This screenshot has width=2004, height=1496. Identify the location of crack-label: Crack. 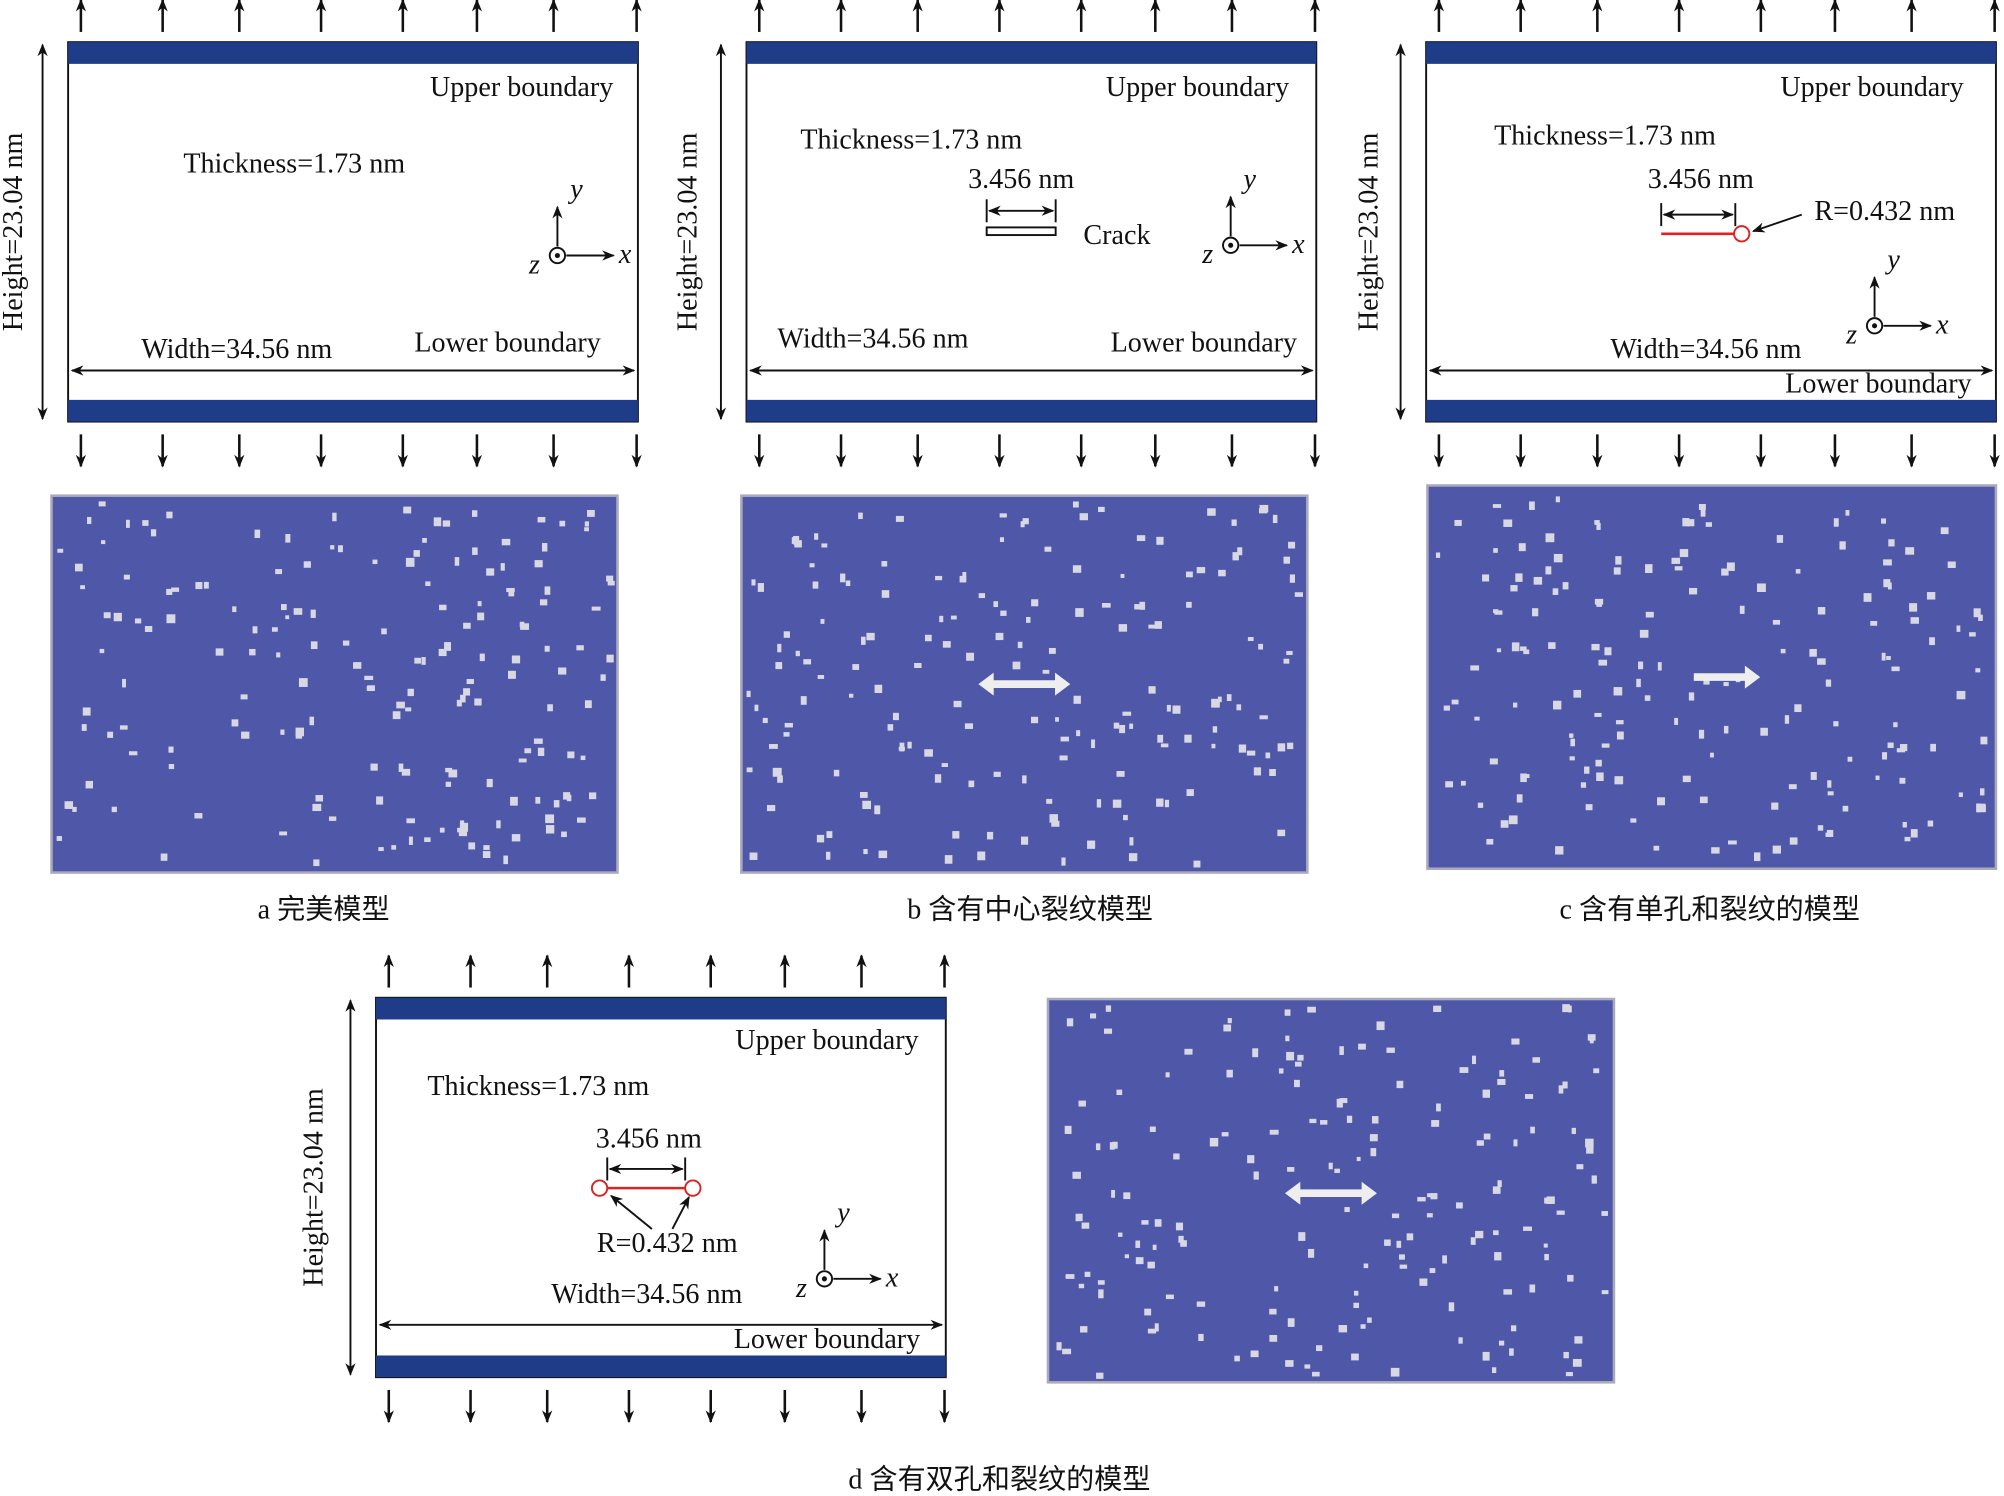
(1117, 235).